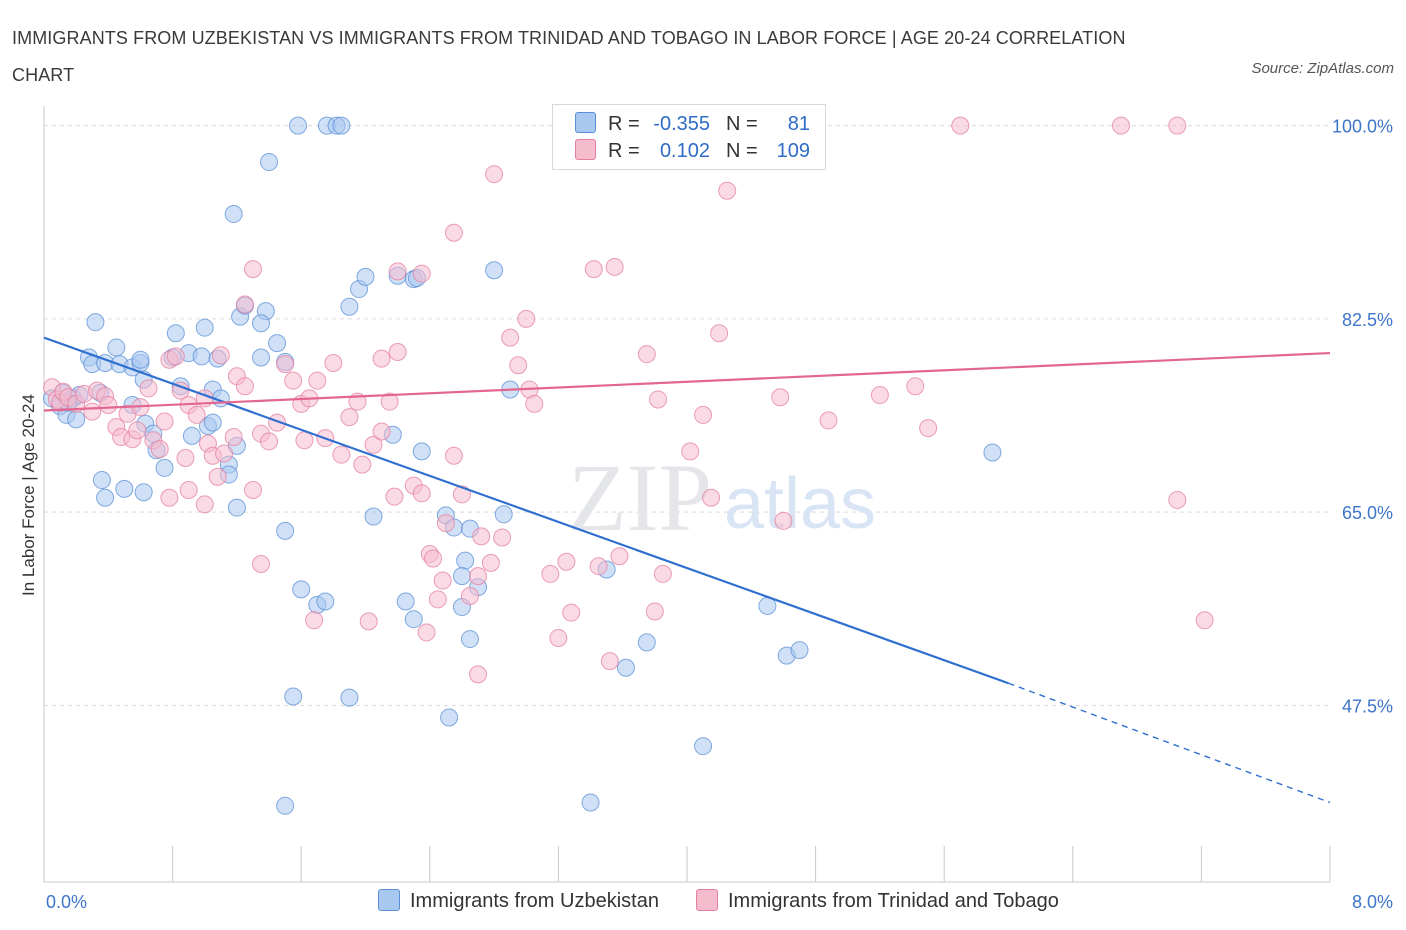  I want to click on watermark: ZIP atlas, so click(722, 497).